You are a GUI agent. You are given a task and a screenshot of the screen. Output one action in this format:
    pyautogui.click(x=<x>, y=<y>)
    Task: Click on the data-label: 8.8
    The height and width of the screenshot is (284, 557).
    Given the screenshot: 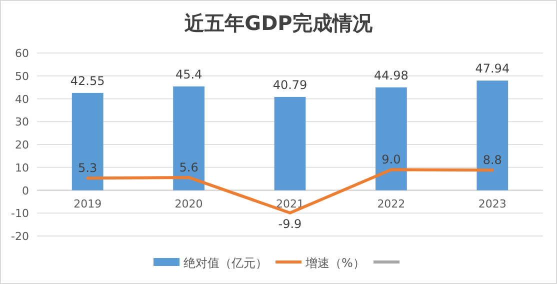 What is the action you would take?
    pyautogui.click(x=492, y=160)
    